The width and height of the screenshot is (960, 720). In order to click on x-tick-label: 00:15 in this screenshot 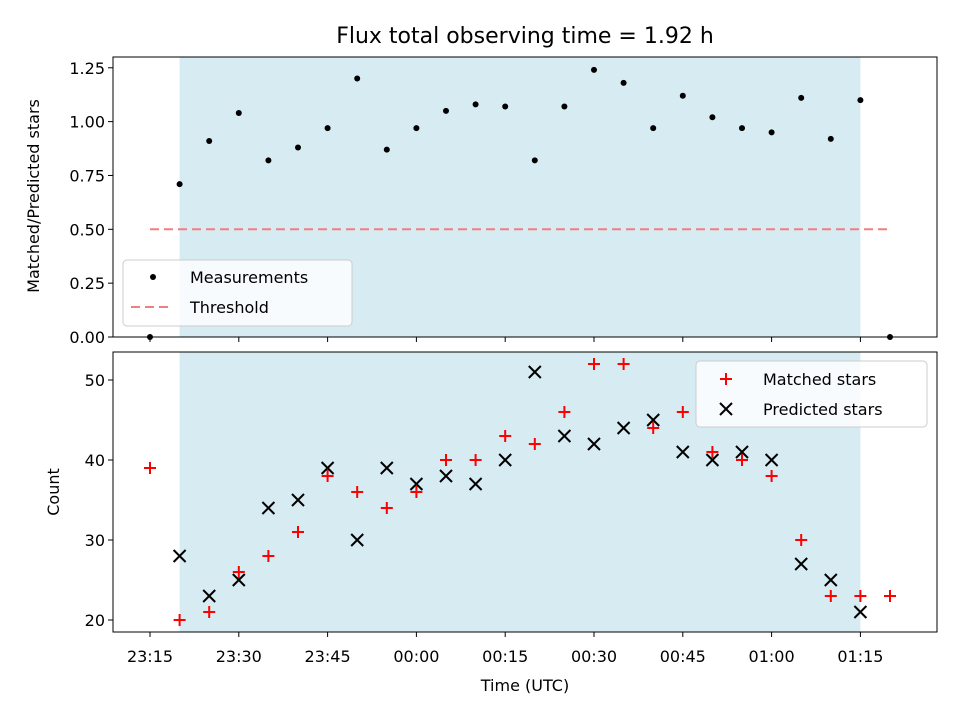, I will do `click(505, 656)`.